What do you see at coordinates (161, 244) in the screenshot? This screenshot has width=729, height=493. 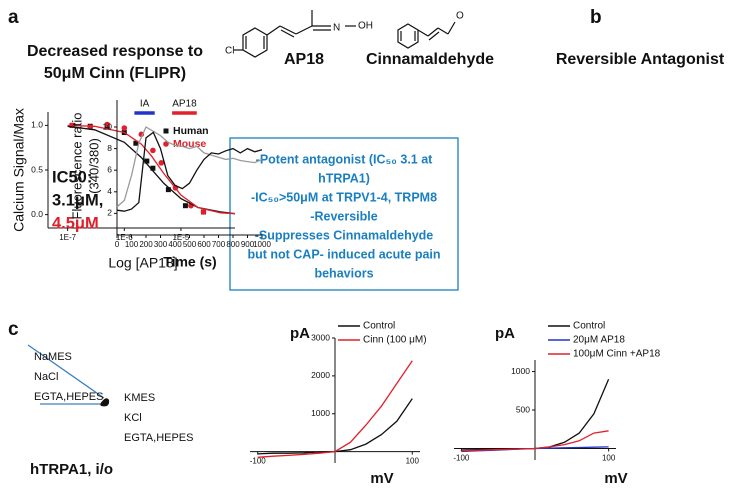 I see `x-tick-label: 300` at bounding box center [161, 244].